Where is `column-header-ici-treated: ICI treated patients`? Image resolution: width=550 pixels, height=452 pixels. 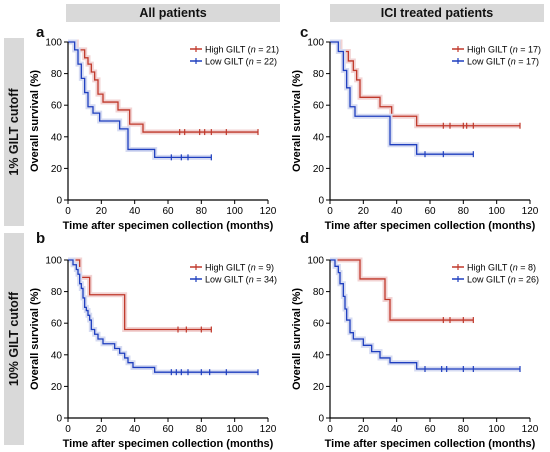
column-header-ici-treated: ICI treated patients is located at coordinates (437, 13).